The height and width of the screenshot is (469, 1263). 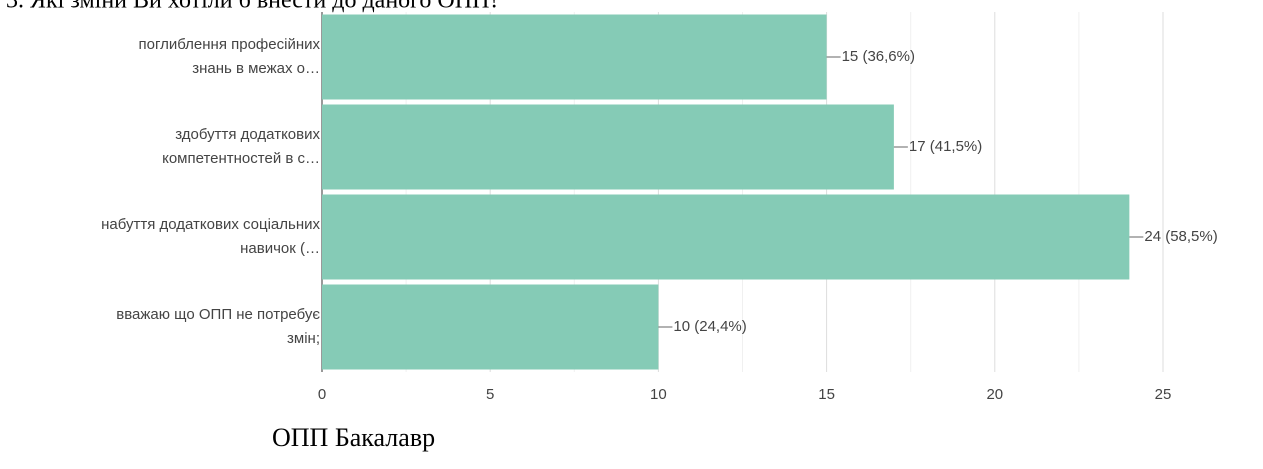 What do you see at coordinates (230, 44) in the screenshot?
I see `y-tick-label: поглиблення професійних` at bounding box center [230, 44].